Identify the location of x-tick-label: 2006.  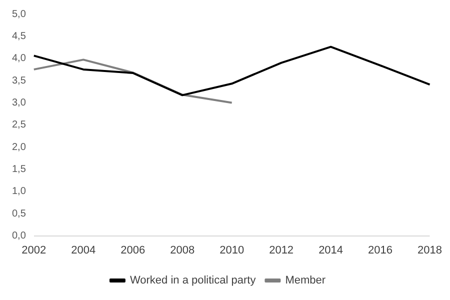
(133, 250).